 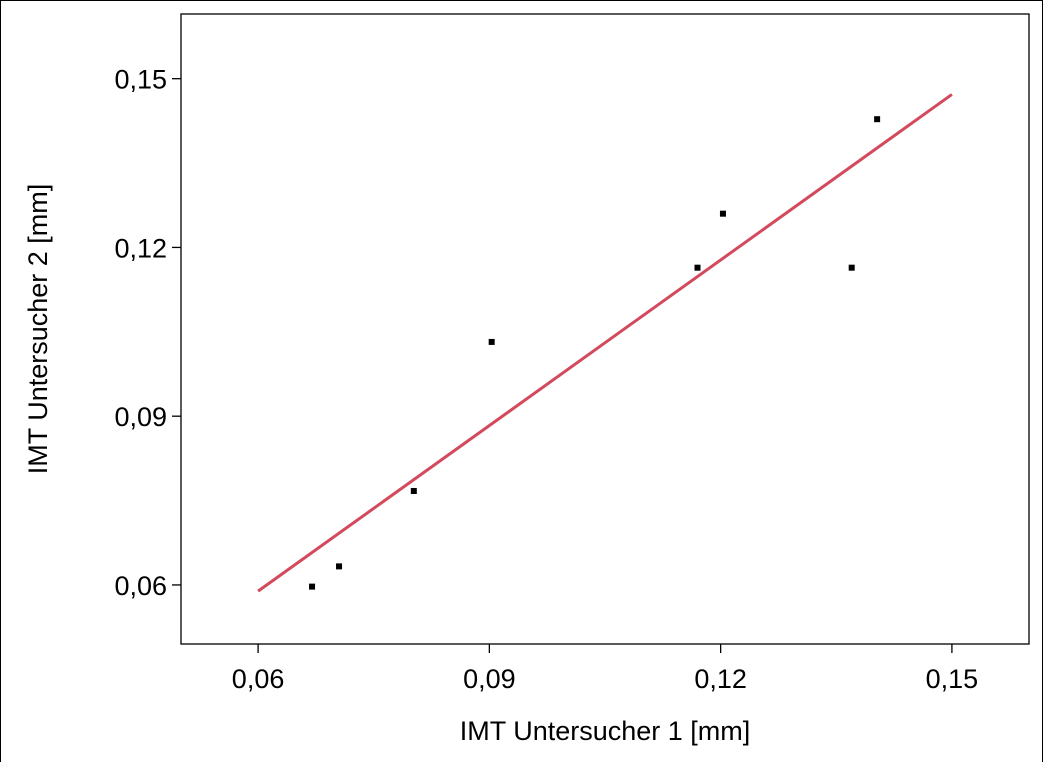 I want to click on x-tick-label: 0,12, so click(x=720, y=679).